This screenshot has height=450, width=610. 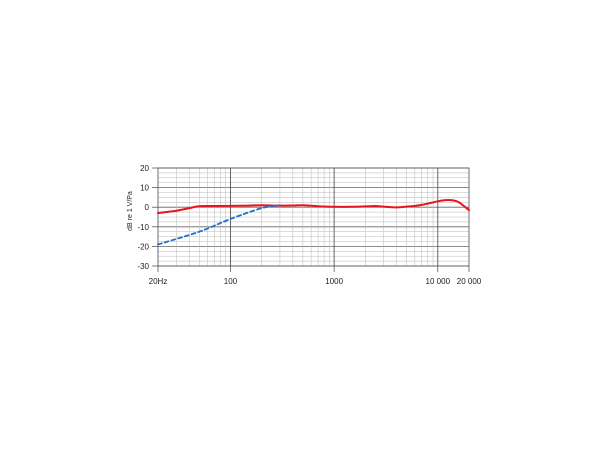 What do you see at coordinates (144, 168) in the screenshot?
I see `y-tick-label: 20` at bounding box center [144, 168].